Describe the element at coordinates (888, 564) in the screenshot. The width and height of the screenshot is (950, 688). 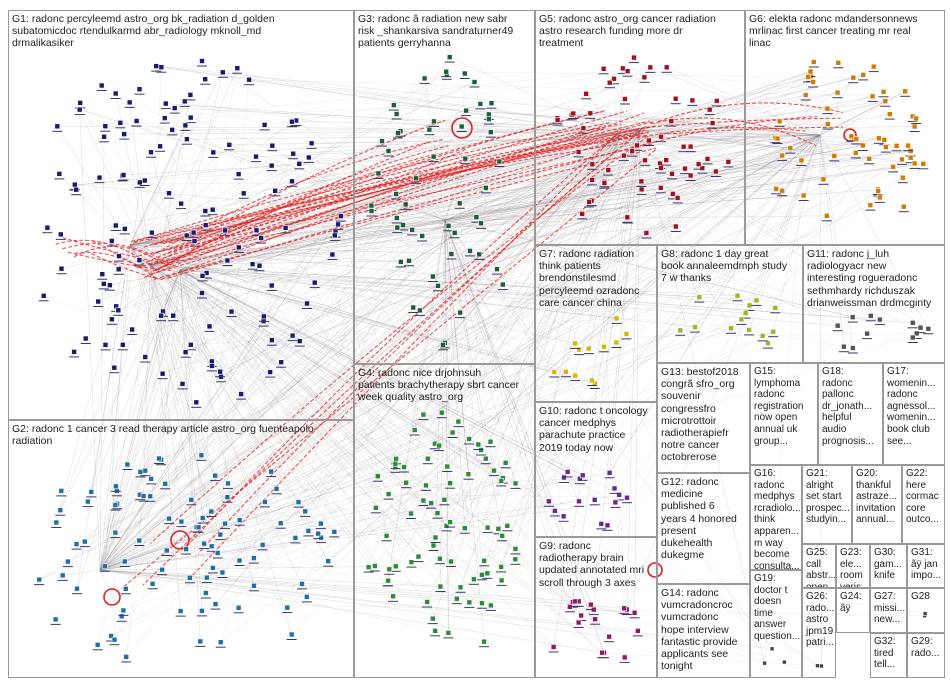
I see `group-label-g30: G30: gam... knife` at that location.